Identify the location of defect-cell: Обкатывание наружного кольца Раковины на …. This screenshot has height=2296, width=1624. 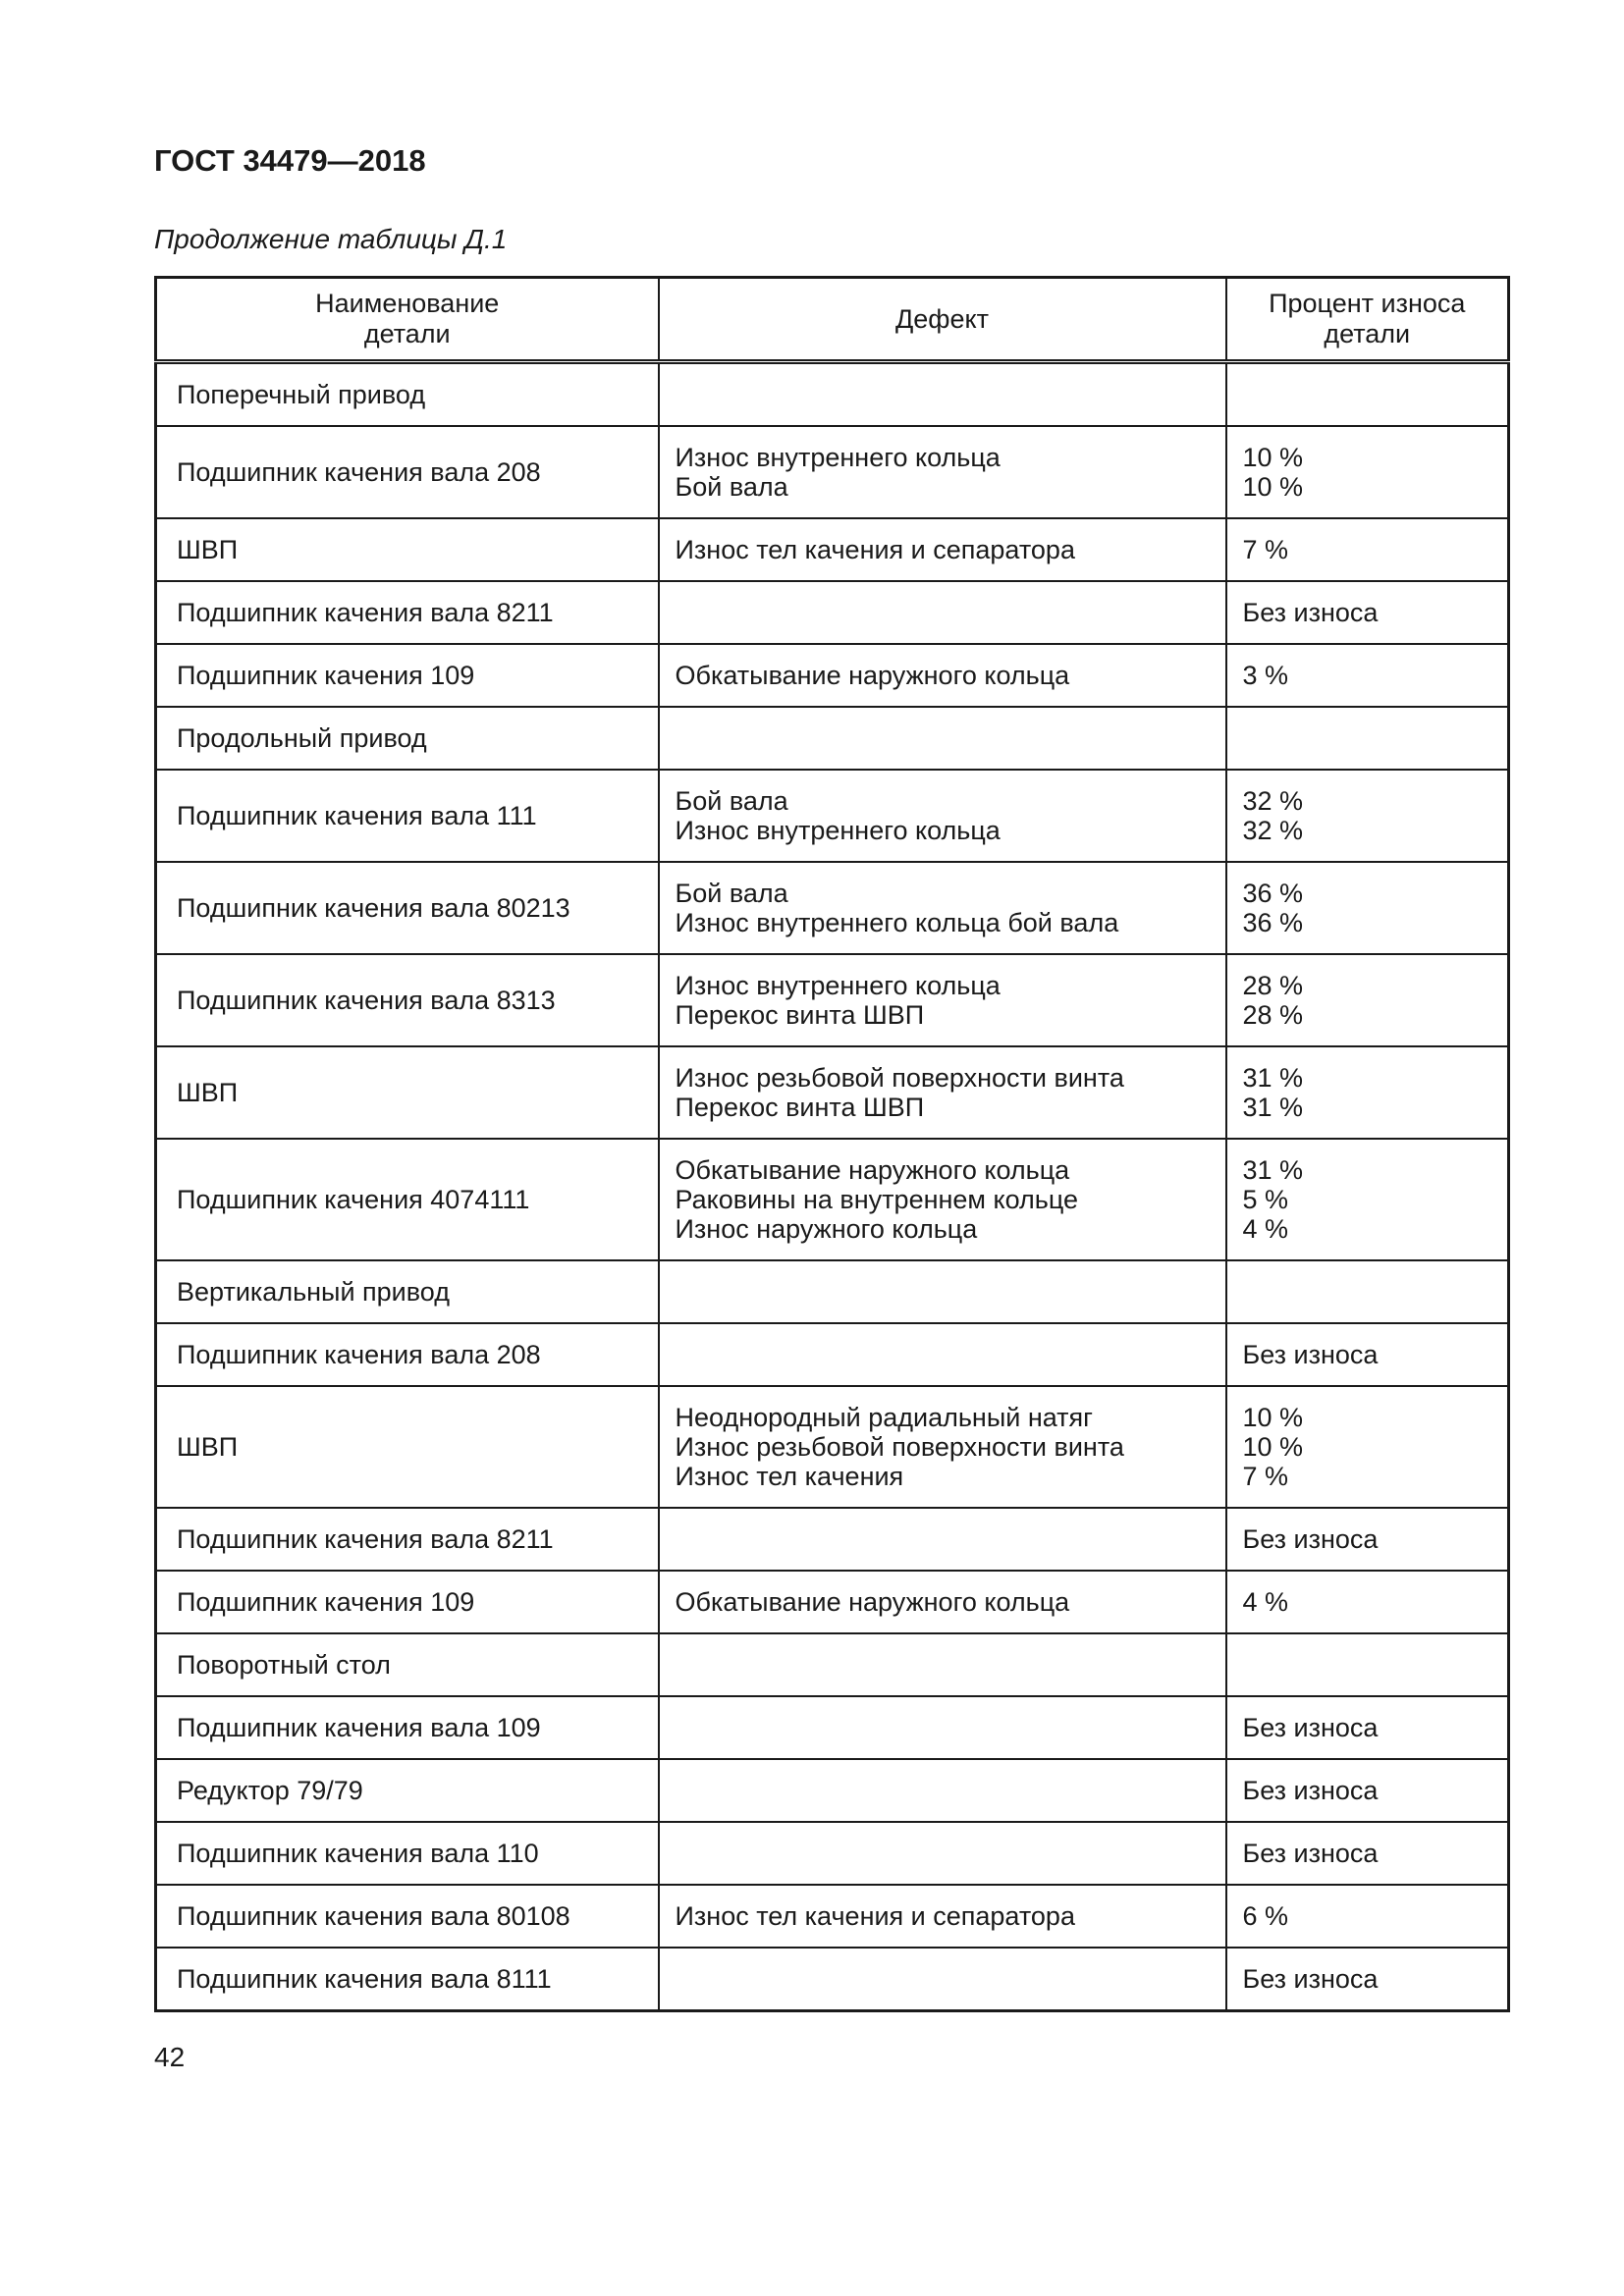
(942, 1199).